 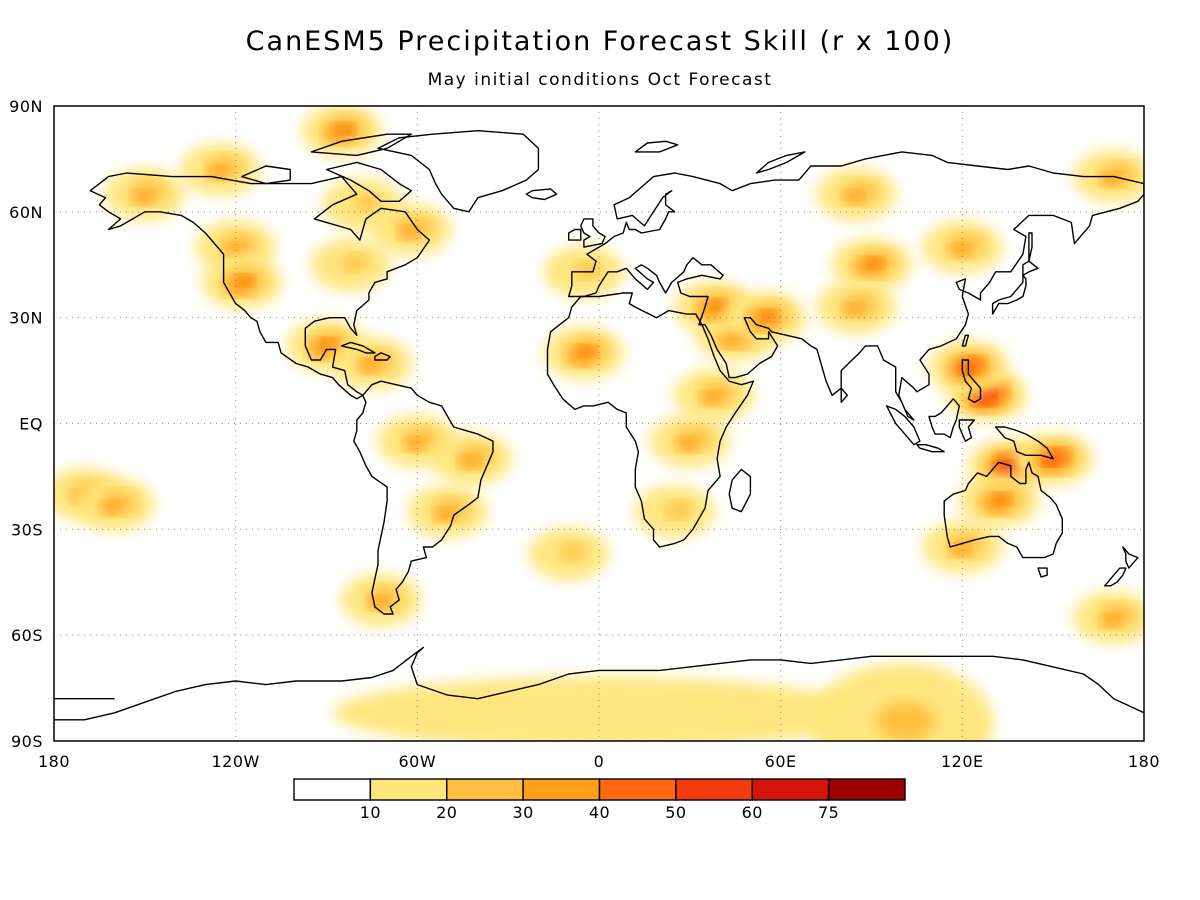 What do you see at coordinates (740, 490) in the screenshot?
I see `coastline-madagascar` at bounding box center [740, 490].